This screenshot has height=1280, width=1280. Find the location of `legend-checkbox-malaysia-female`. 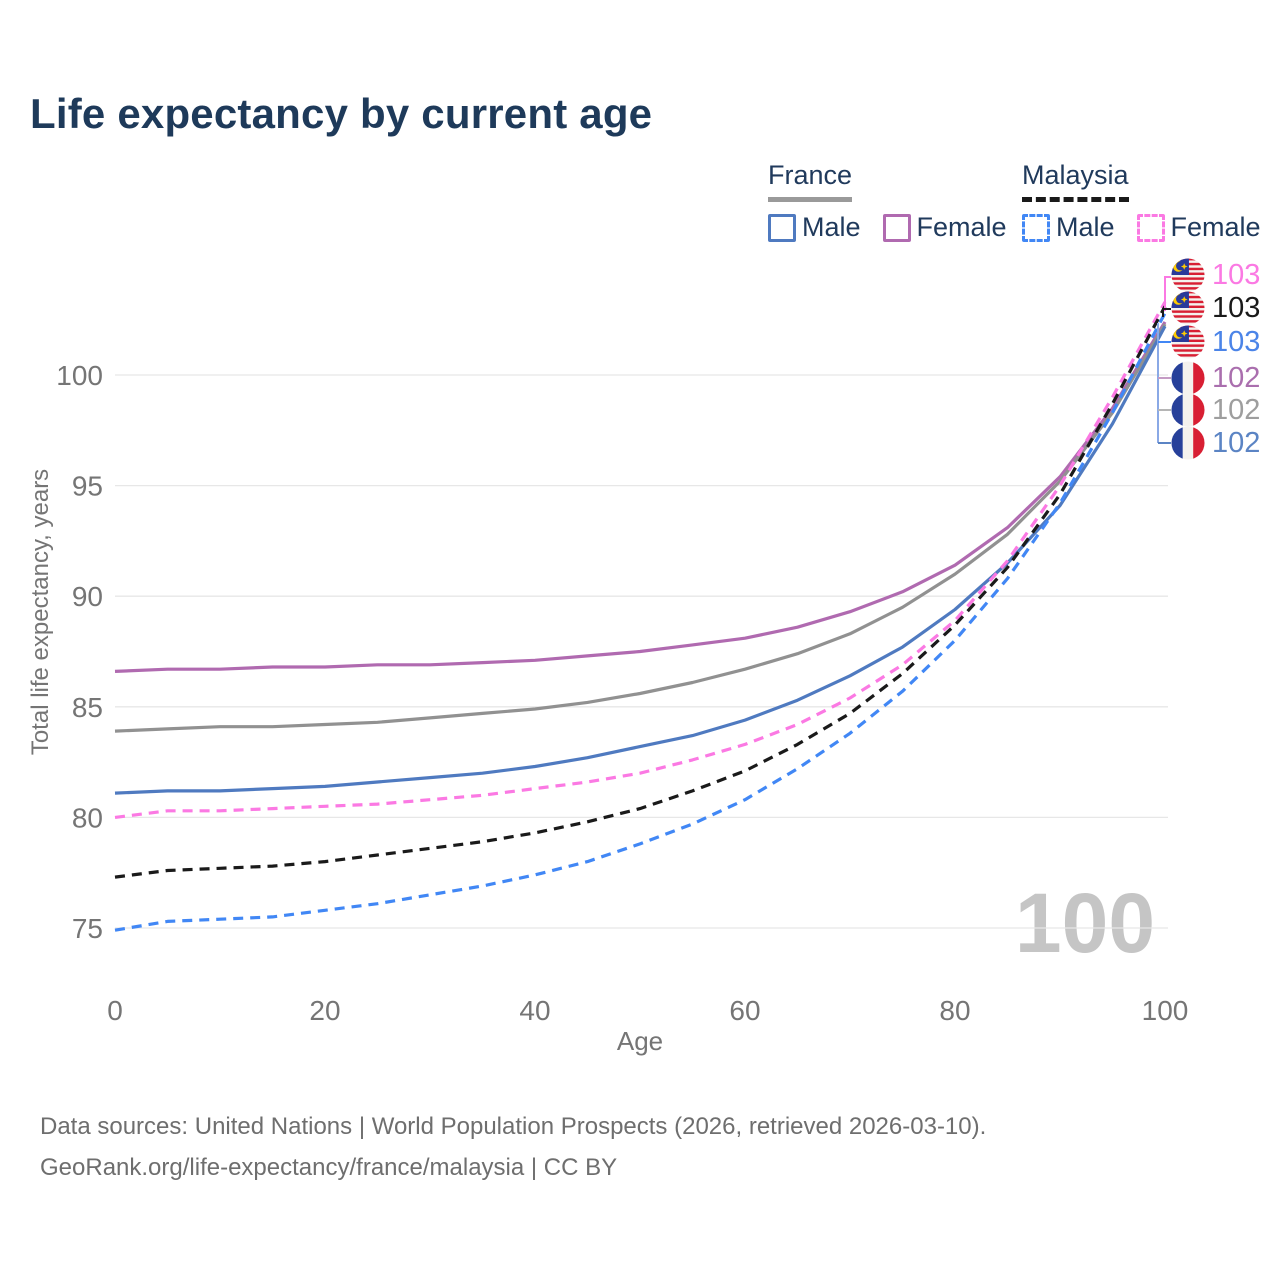

legend-checkbox-malaysia-female is located at coordinates (1150, 227).